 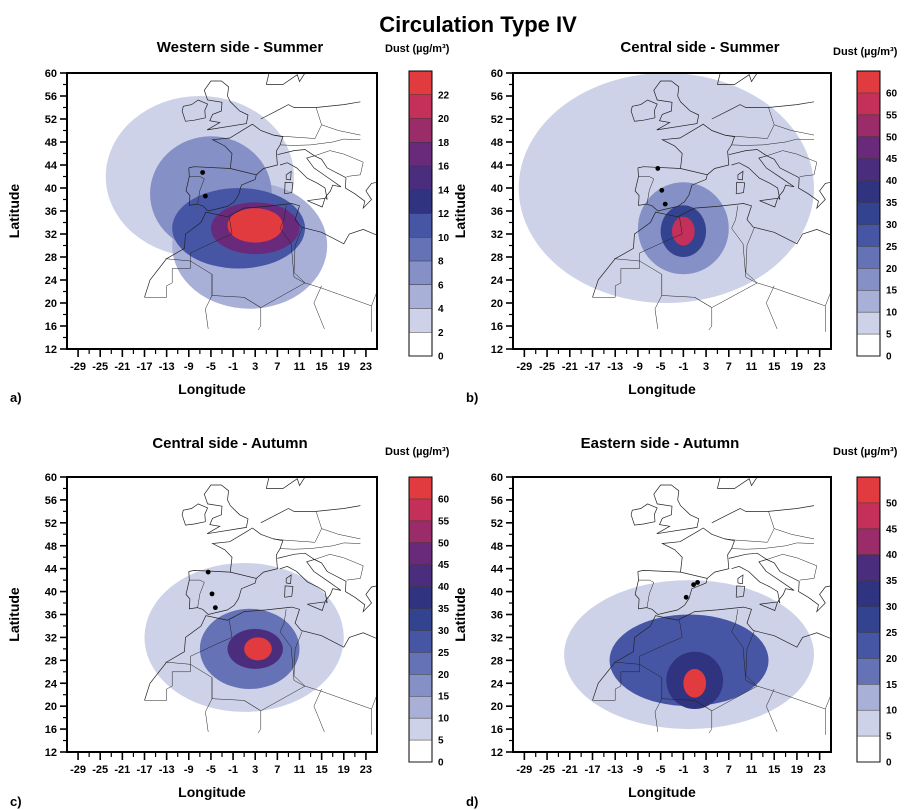 What do you see at coordinates (472, 397) in the screenshot?
I see `panel-letter: b)` at bounding box center [472, 397].